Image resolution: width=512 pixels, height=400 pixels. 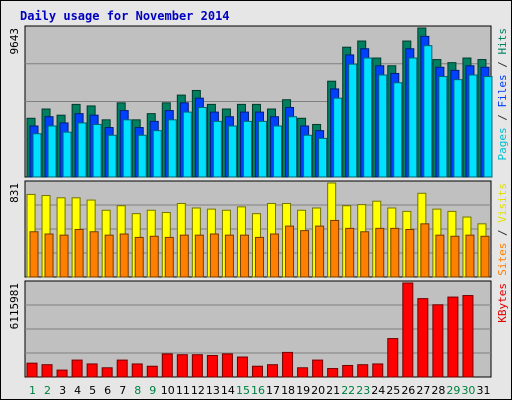 What do you see at coordinates (502, 41) in the screenshot?
I see `legend-entry: Hits` at bounding box center [502, 41].